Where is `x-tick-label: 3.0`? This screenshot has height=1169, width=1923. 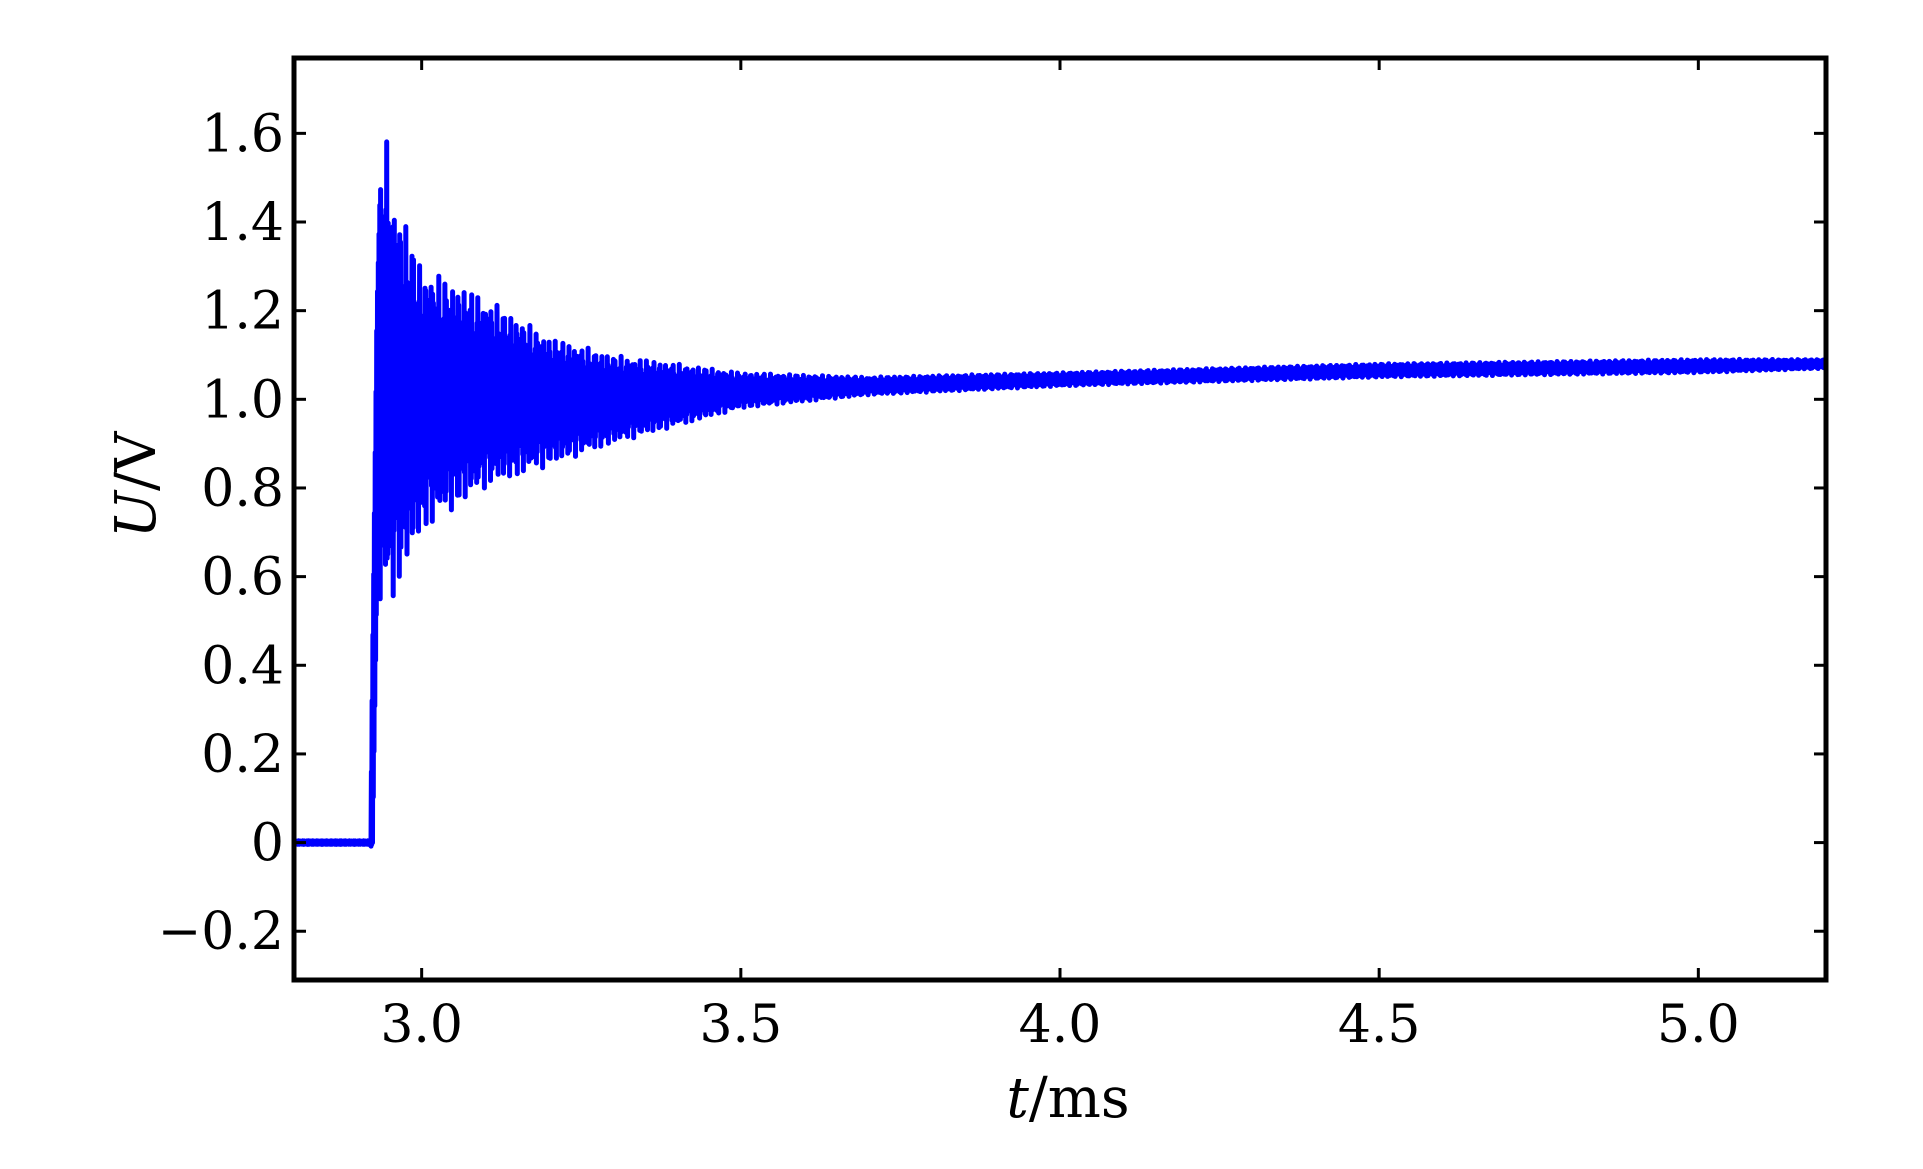 x-tick-label: 3.0 is located at coordinates (421, 1025).